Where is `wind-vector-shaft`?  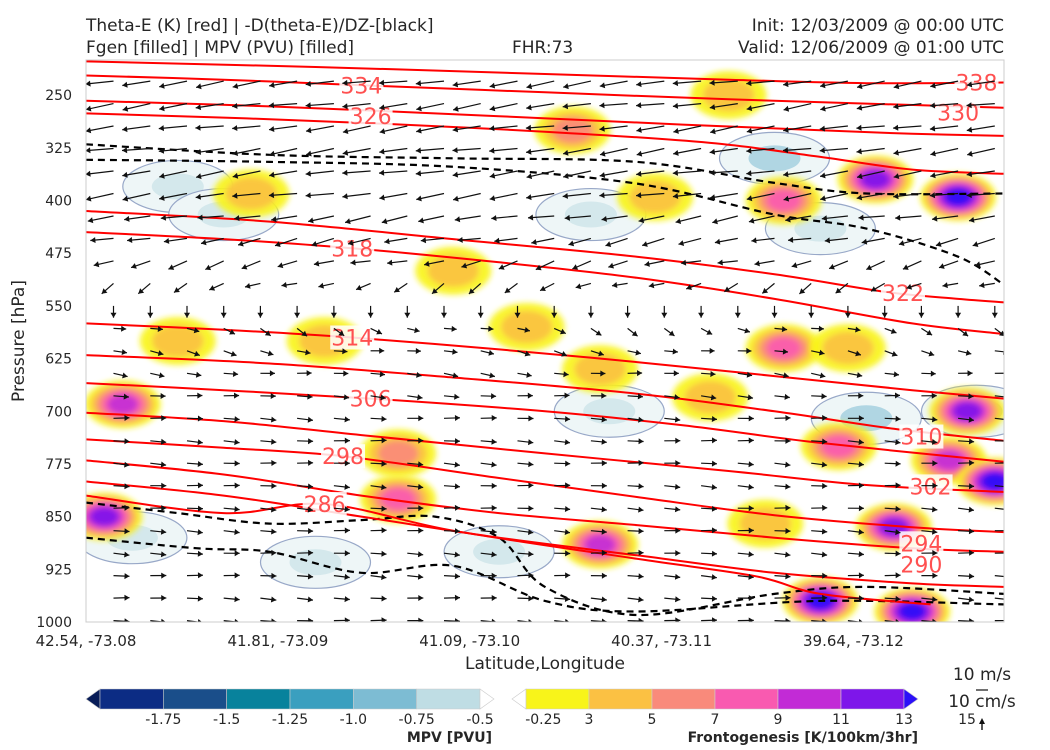 wind-vector-shaft is located at coordinates (158, 621).